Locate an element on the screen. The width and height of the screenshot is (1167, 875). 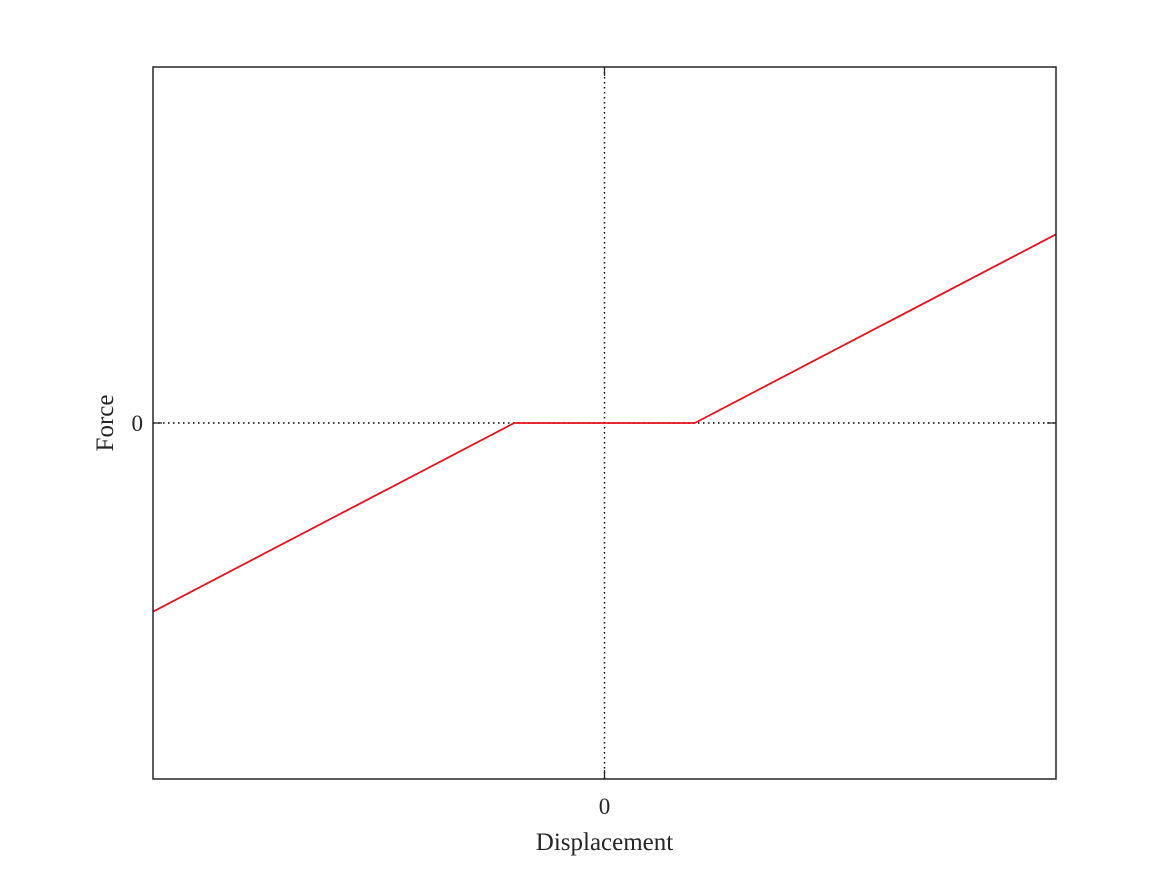
y-axis-label: Force is located at coordinates (105, 423).